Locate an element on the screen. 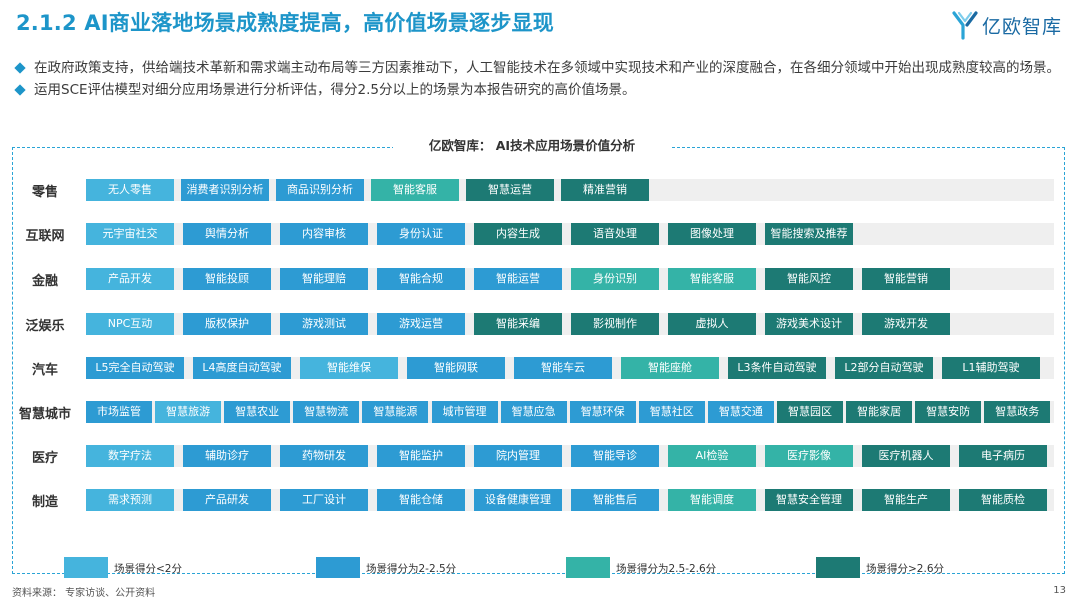 The image size is (1080, 603). logo-text: 亿欧智库 is located at coordinates (1021, 26).